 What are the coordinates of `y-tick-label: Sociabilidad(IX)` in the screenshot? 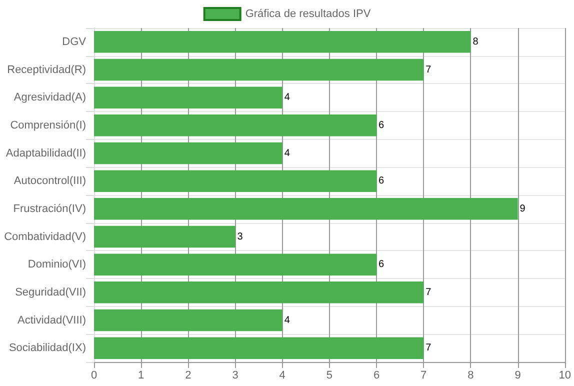 It's located at (47, 348).